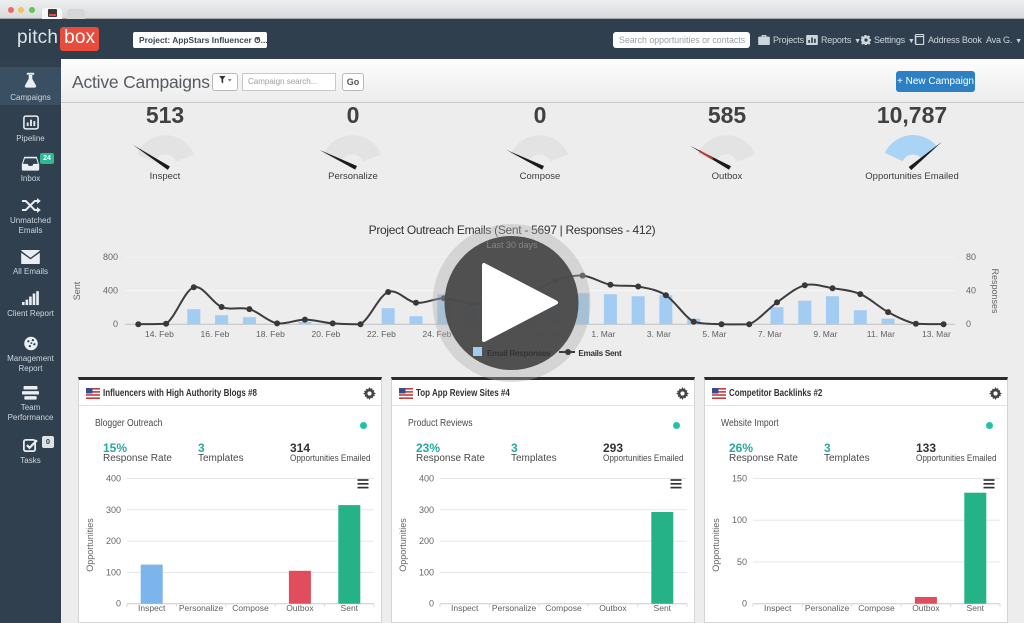 The width and height of the screenshot is (1024, 623). What do you see at coordinates (742, 562) in the screenshot?
I see `svg-text: 50` at bounding box center [742, 562].